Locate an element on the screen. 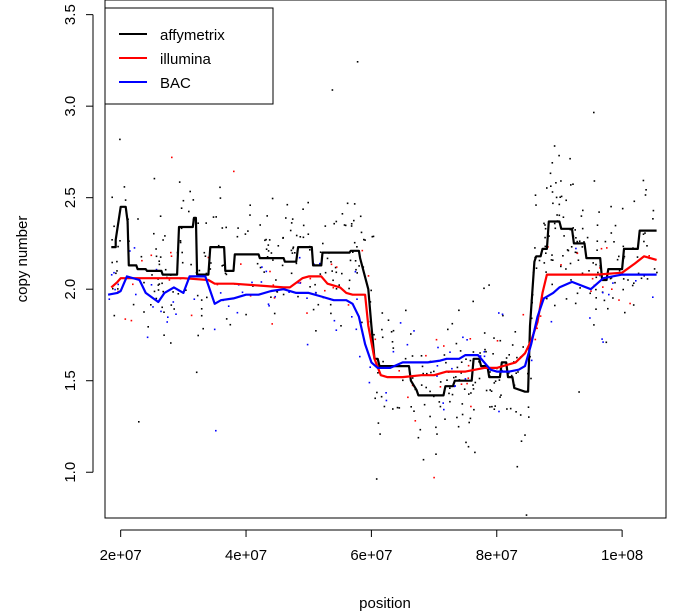  x-tick-label: 6e+07 is located at coordinates (371, 555).